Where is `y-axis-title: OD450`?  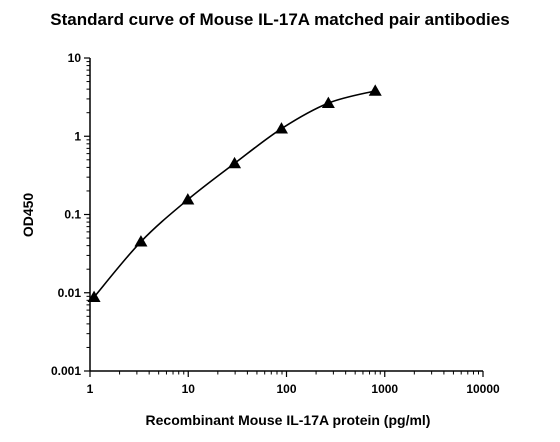
y-axis-title: OD450 is located at coordinates (28, 215).